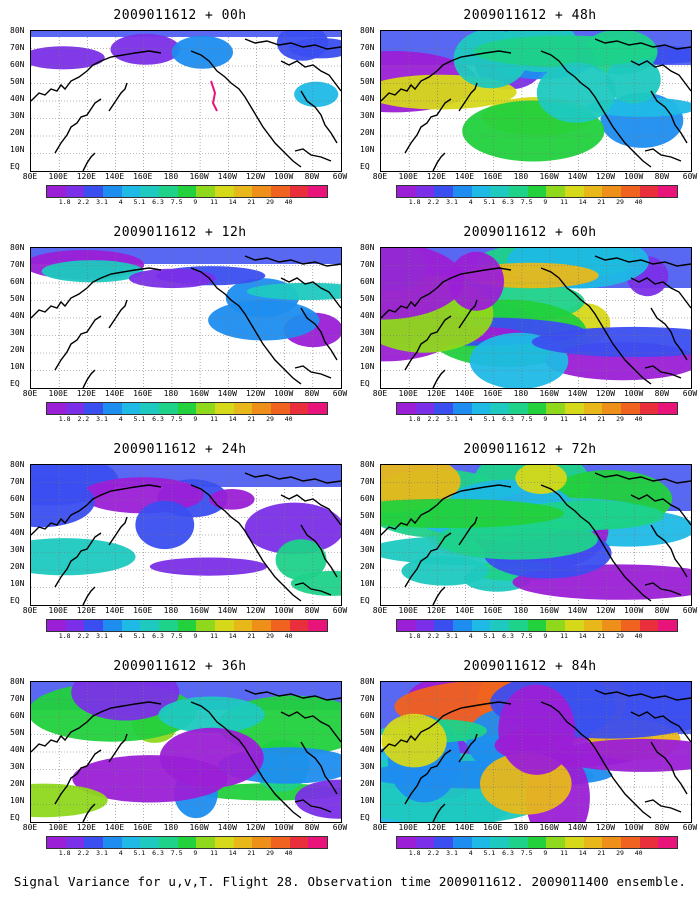 This screenshot has height=900, width=700. I want to click on longitude-label: 160E, so click(493, 827).